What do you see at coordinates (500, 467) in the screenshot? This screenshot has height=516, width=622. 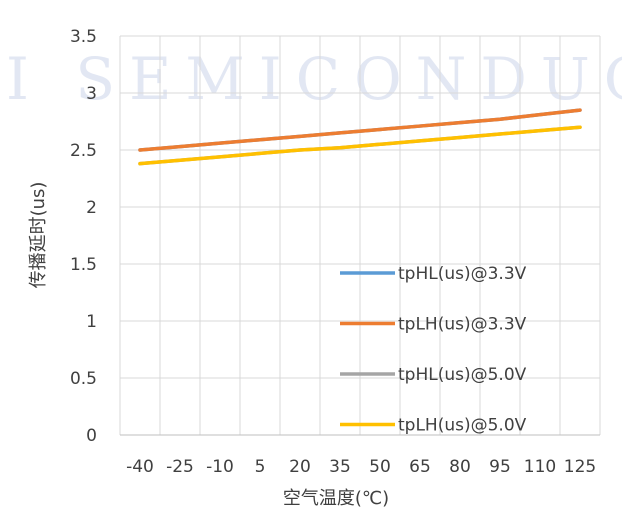 I see `x-tick-label: 95` at bounding box center [500, 467].